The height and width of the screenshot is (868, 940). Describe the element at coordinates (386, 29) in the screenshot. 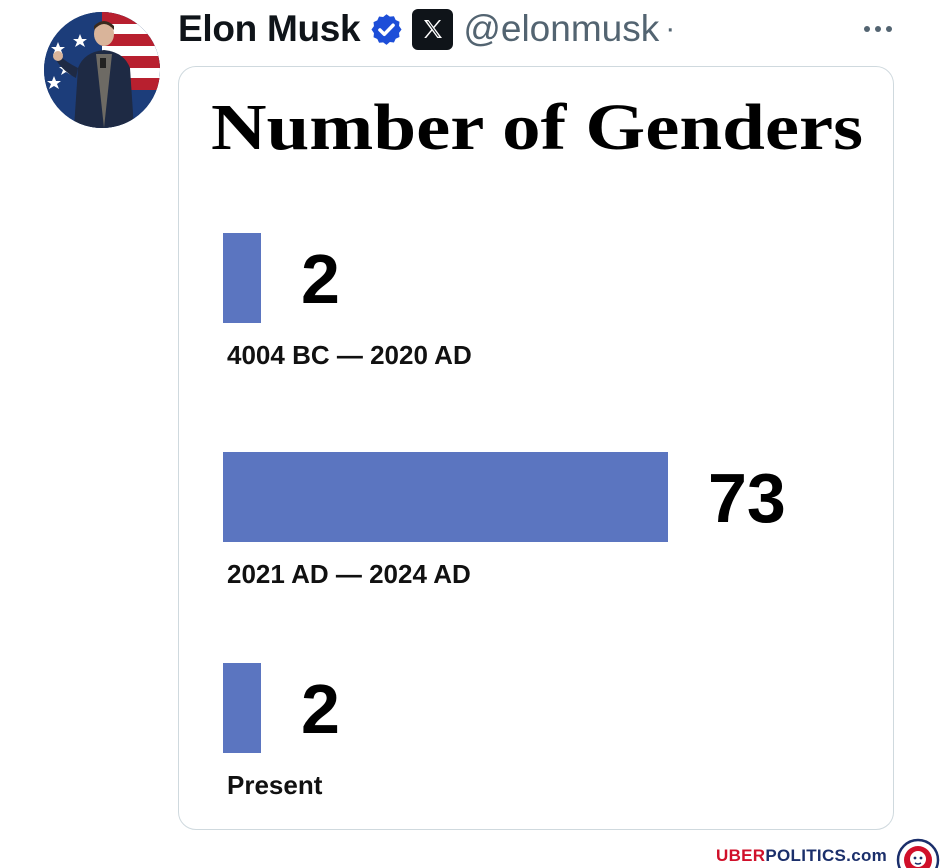

I see `verified-badge-icon` at that location.